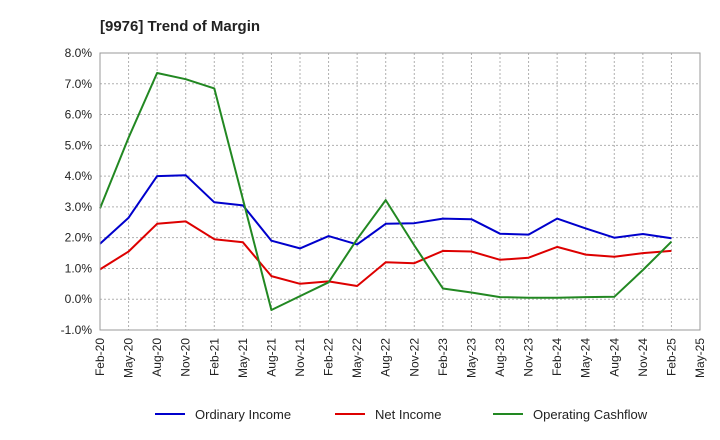 This screenshot has width=720, height=440. What do you see at coordinates (586, 358) in the screenshot?
I see `x-tick-label: May-24` at bounding box center [586, 358].